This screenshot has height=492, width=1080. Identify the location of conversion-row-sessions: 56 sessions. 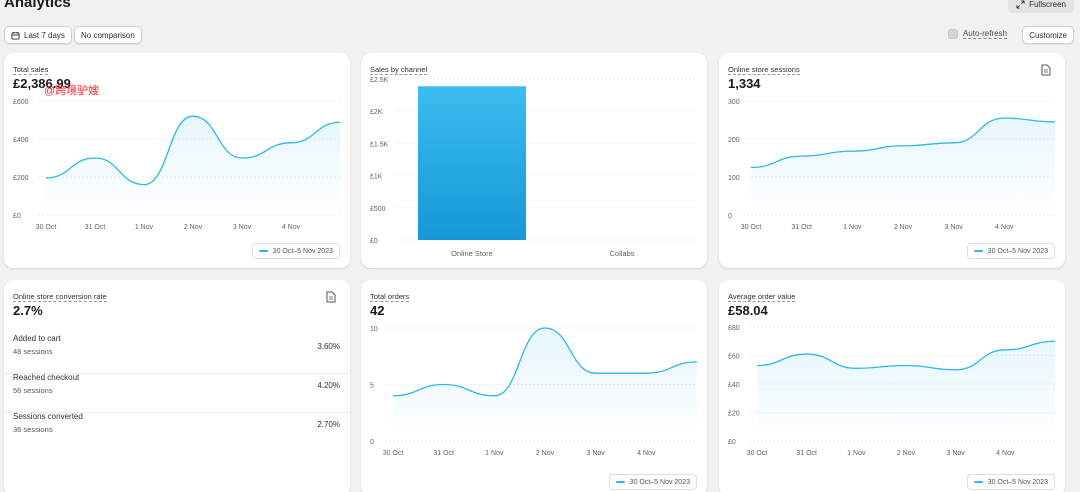
(33, 390).